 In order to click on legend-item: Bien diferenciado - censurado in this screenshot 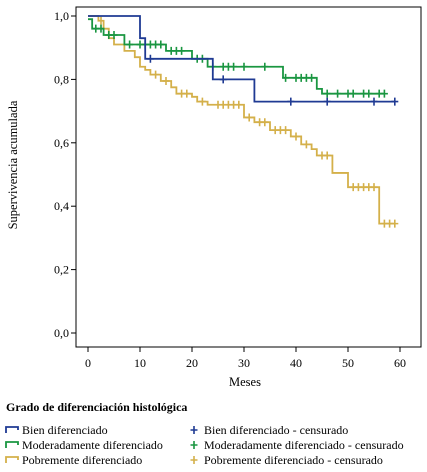, I will do `click(269, 430)`.